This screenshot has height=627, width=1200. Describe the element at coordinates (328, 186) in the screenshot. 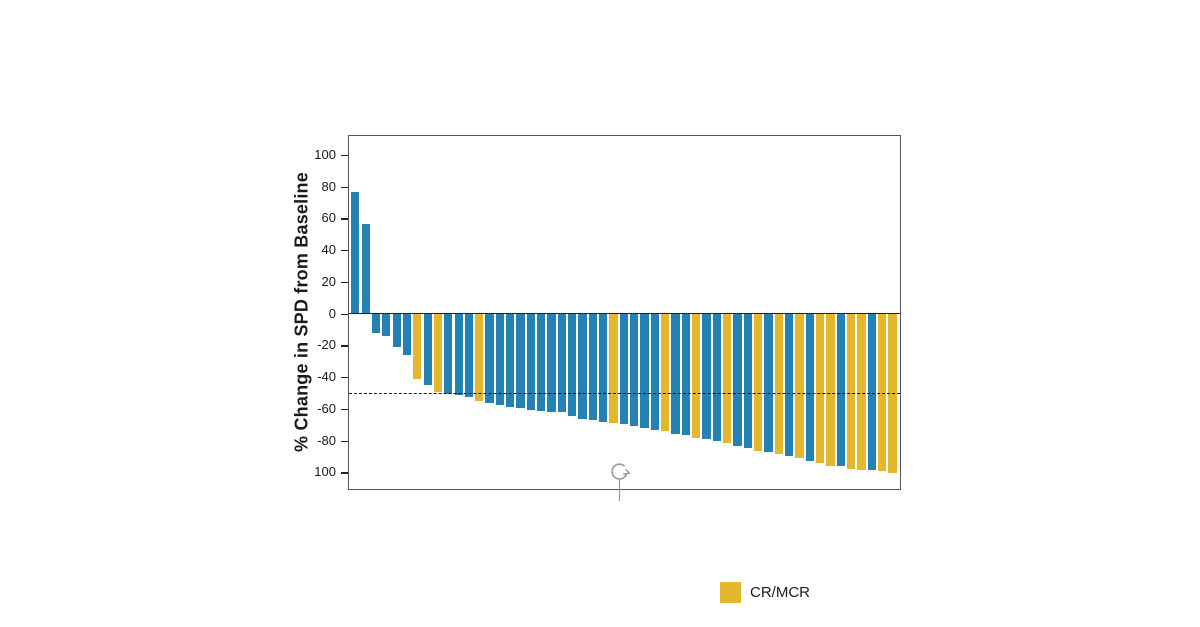

I see `y-tick-label: 80` at that location.